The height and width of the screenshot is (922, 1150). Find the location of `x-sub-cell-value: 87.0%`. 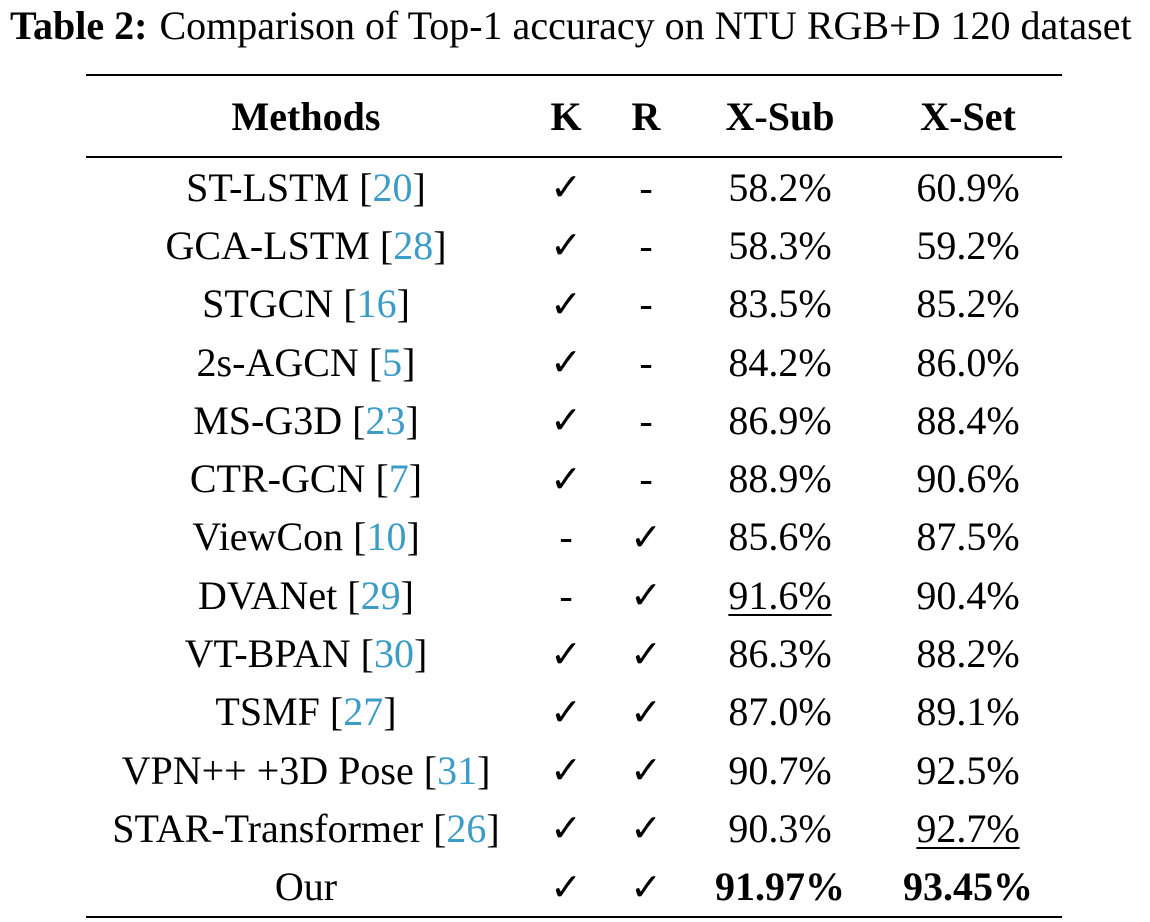

x-sub-cell-value: 87.0% is located at coordinates (780, 712).